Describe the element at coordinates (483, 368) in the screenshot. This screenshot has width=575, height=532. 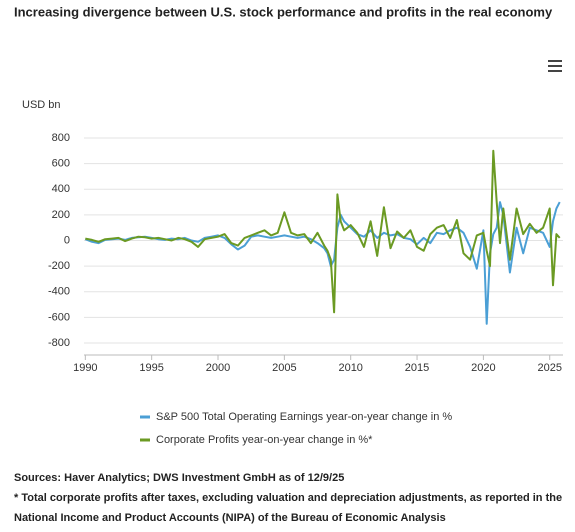
I see `x-tick-label: 2020` at that location.